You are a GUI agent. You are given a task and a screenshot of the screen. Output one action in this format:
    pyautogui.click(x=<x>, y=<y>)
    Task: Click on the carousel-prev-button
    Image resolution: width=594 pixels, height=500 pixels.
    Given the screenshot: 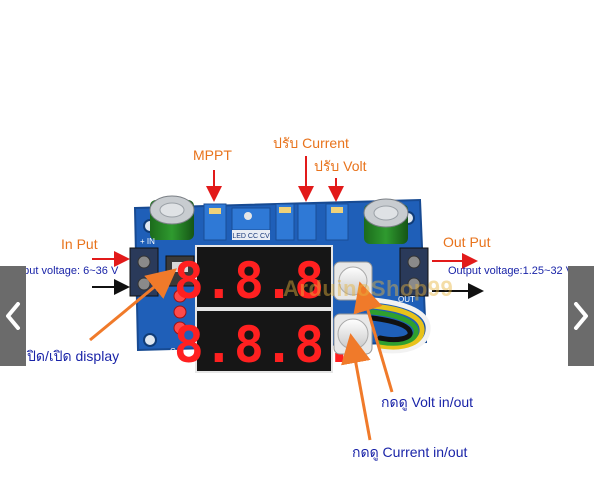 What is the action you would take?
    pyautogui.click(x=13, y=316)
    